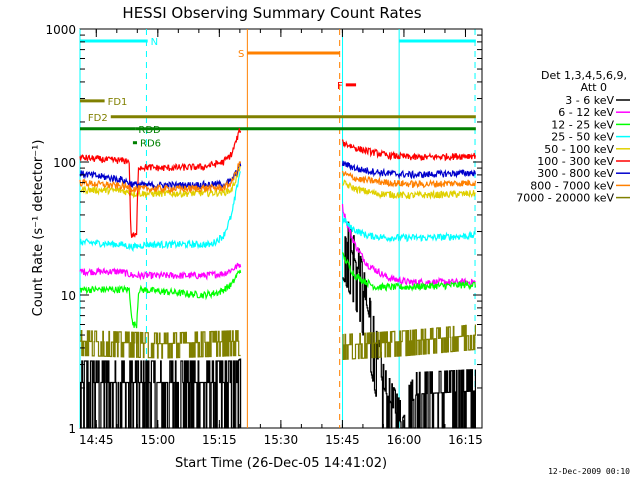  I want to click on y-tick-label-1: 10, so click(68, 296).